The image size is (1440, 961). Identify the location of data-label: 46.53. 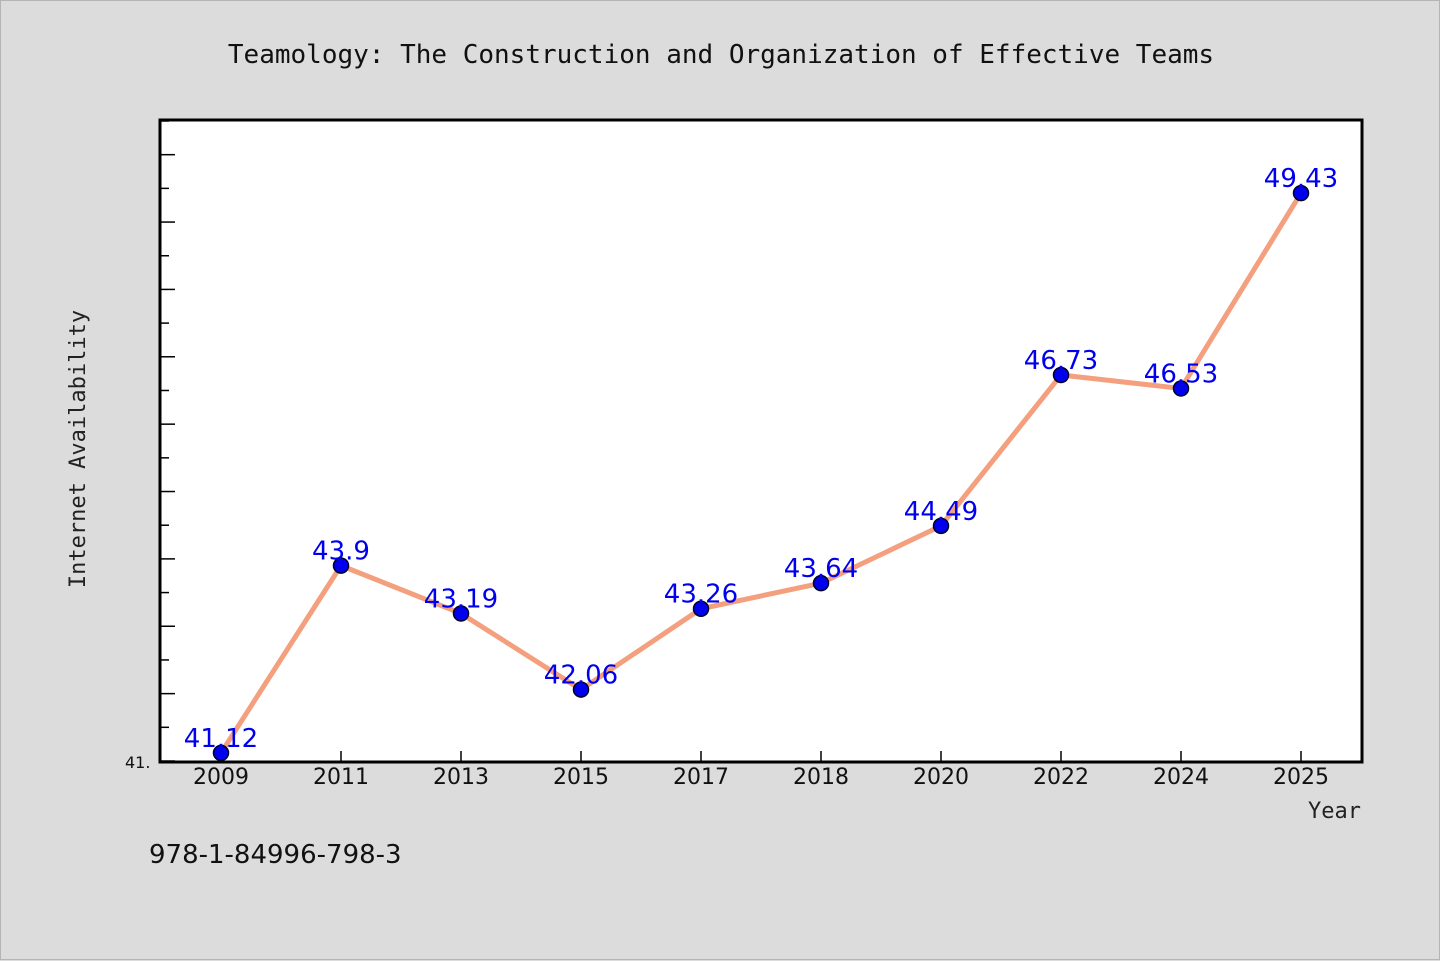
(1181, 374).